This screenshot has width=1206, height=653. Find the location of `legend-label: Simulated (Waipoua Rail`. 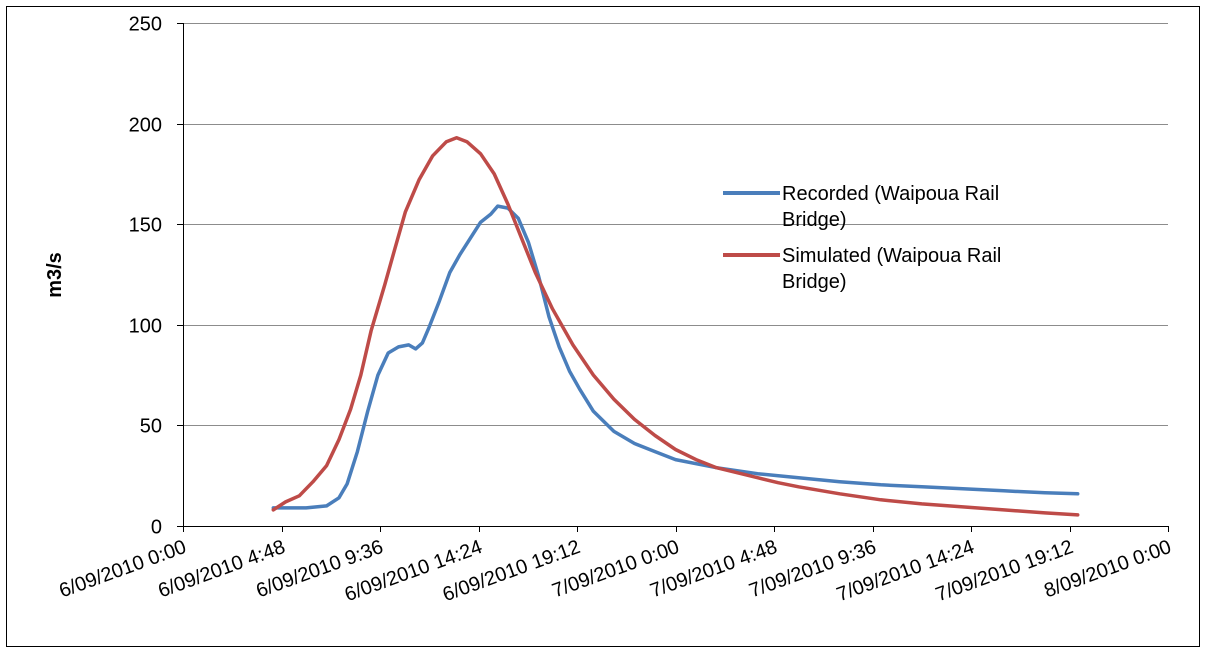

legend-label: Simulated (Waipoua Rail is located at coordinates (891, 256).